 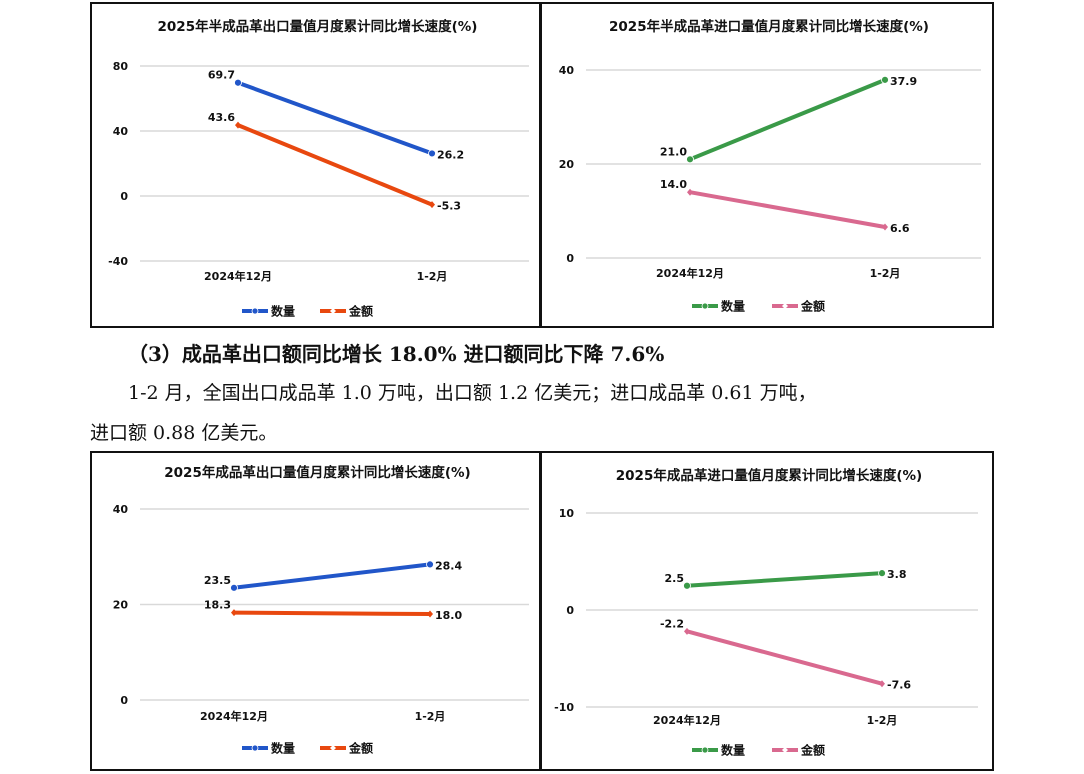 What do you see at coordinates (899, 685) in the screenshot?
I see `data-label: -7.6` at bounding box center [899, 685].